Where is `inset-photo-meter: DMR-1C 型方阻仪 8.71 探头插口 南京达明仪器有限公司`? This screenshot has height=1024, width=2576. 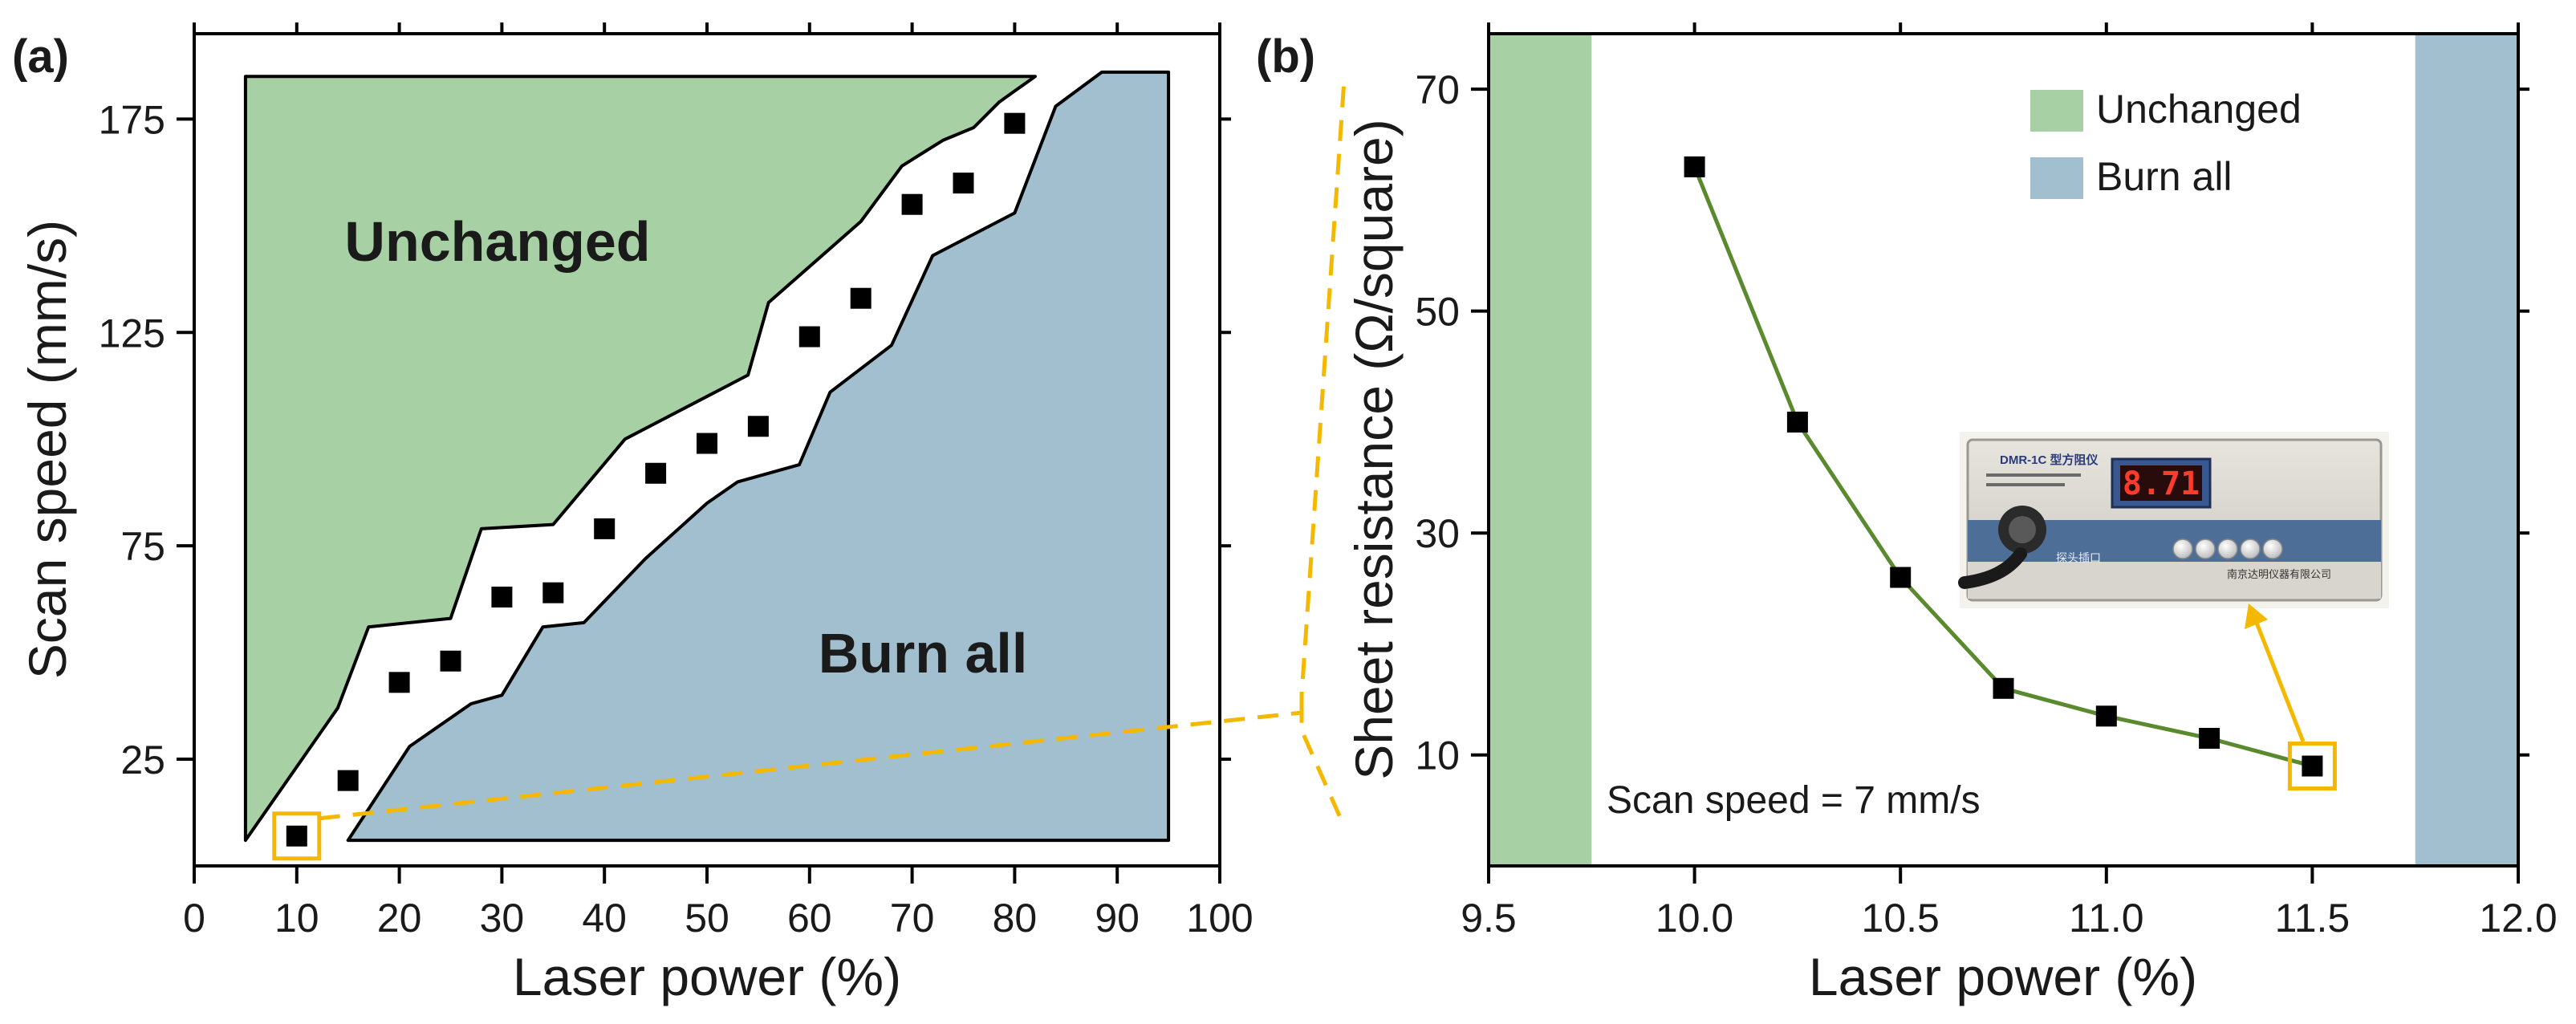 inset-photo-meter: DMR-1C 型方阻仪 8.71 探头插口 南京达明仪器有限公司 is located at coordinates (2173, 520).